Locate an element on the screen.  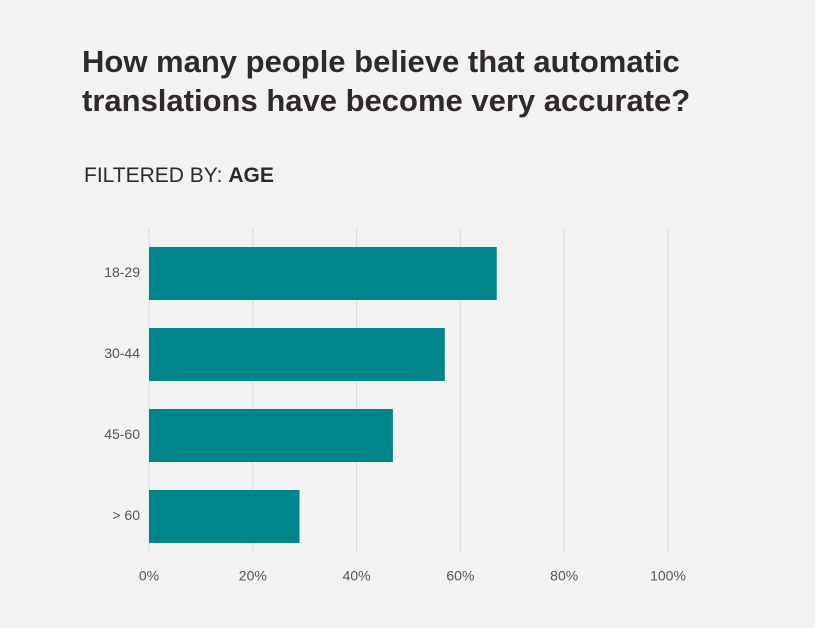
filter-text: FILTERED BY: AGE is located at coordinates (179, 175).